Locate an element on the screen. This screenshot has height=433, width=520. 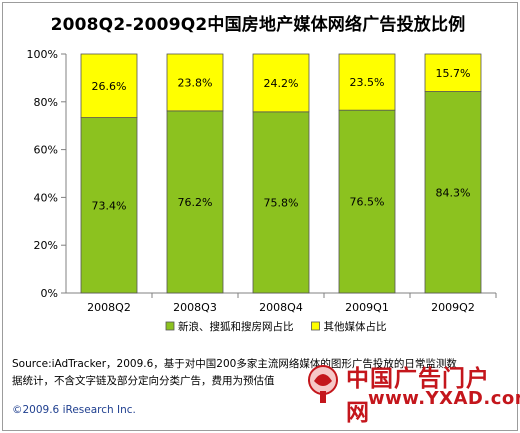
x-tick-label: 2008Q4 is located at coordinates (281, 307).